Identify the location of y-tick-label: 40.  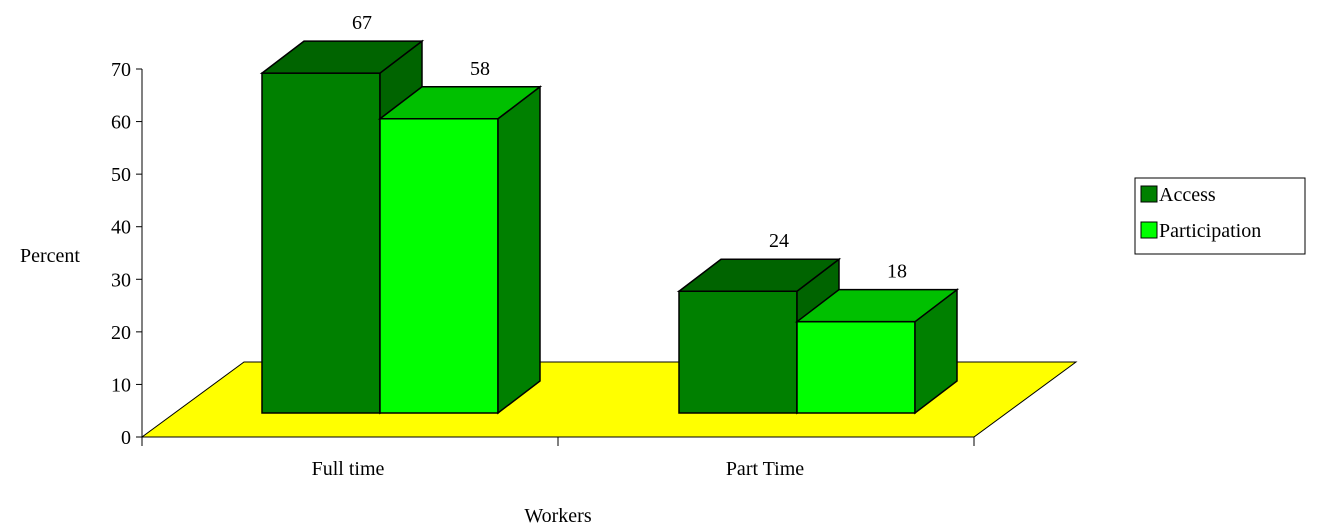
(121, 228).